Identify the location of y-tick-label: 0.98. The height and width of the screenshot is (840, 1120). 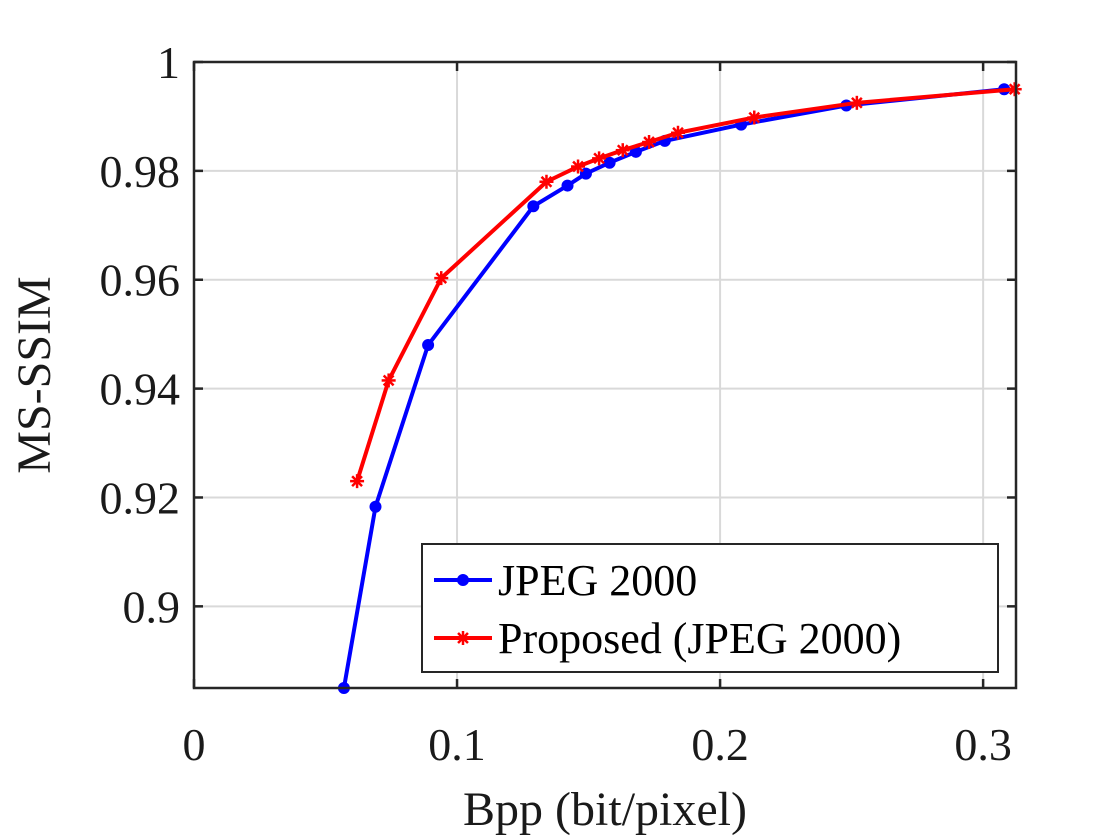
(140, 171).